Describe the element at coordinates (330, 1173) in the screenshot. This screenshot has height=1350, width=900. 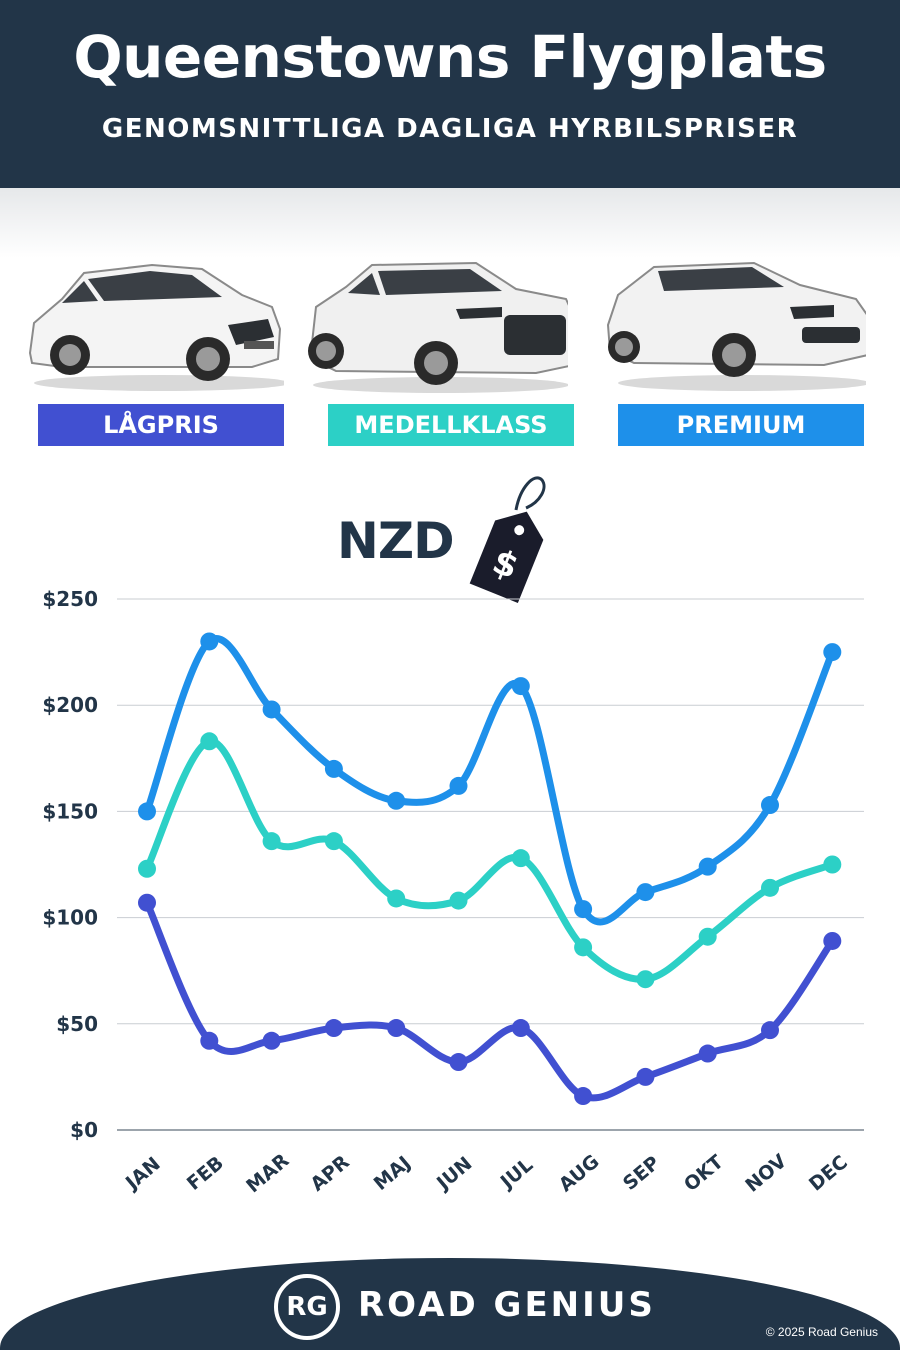
I see `x-tick-label: APR` at that location.